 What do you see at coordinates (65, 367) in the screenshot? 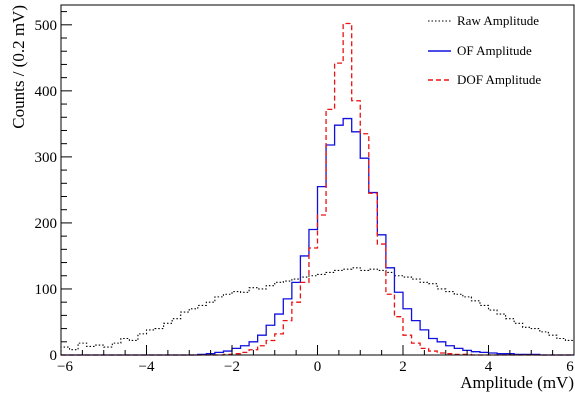
I see `x-tick-label: −6` at bounding box center [65, 367].